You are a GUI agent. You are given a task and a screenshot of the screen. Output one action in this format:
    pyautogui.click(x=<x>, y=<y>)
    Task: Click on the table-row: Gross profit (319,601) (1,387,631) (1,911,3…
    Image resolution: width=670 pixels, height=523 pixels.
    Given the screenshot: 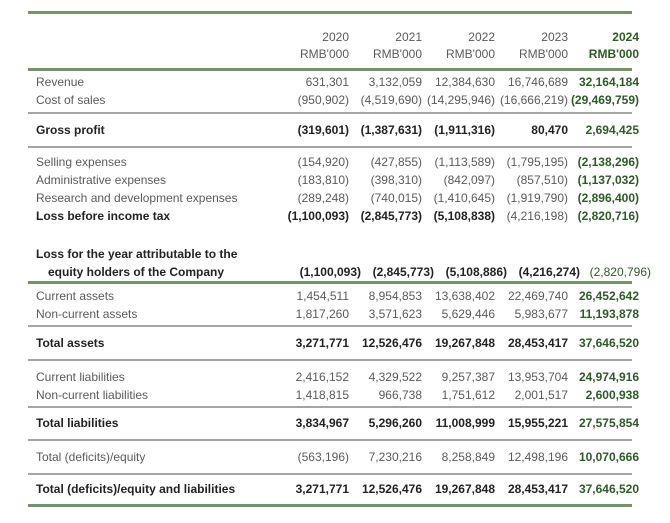 What is the action you would take?
    pyautogui.click(x=333, y=130)
    